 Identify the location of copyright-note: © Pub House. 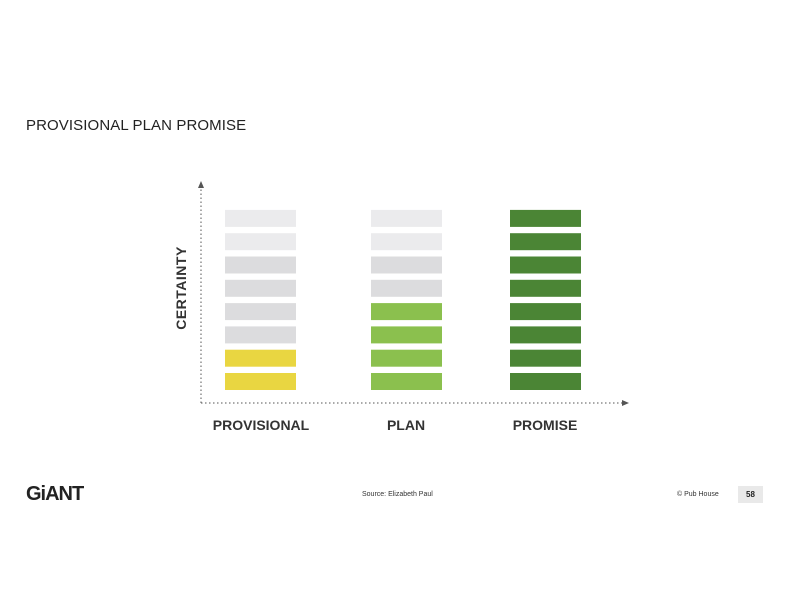
(698, 494).